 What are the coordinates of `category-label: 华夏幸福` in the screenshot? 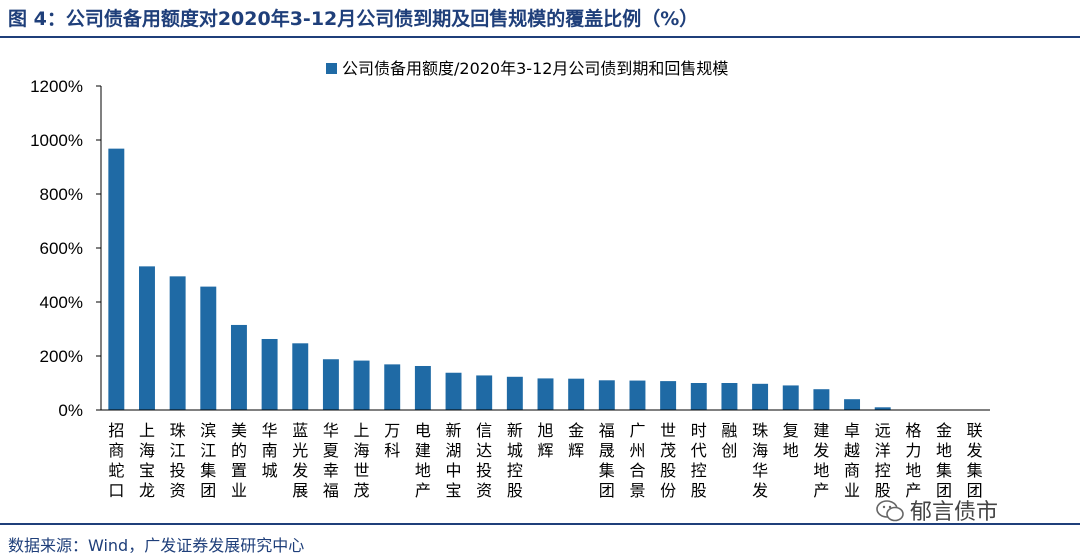 It's located at (331, 460).